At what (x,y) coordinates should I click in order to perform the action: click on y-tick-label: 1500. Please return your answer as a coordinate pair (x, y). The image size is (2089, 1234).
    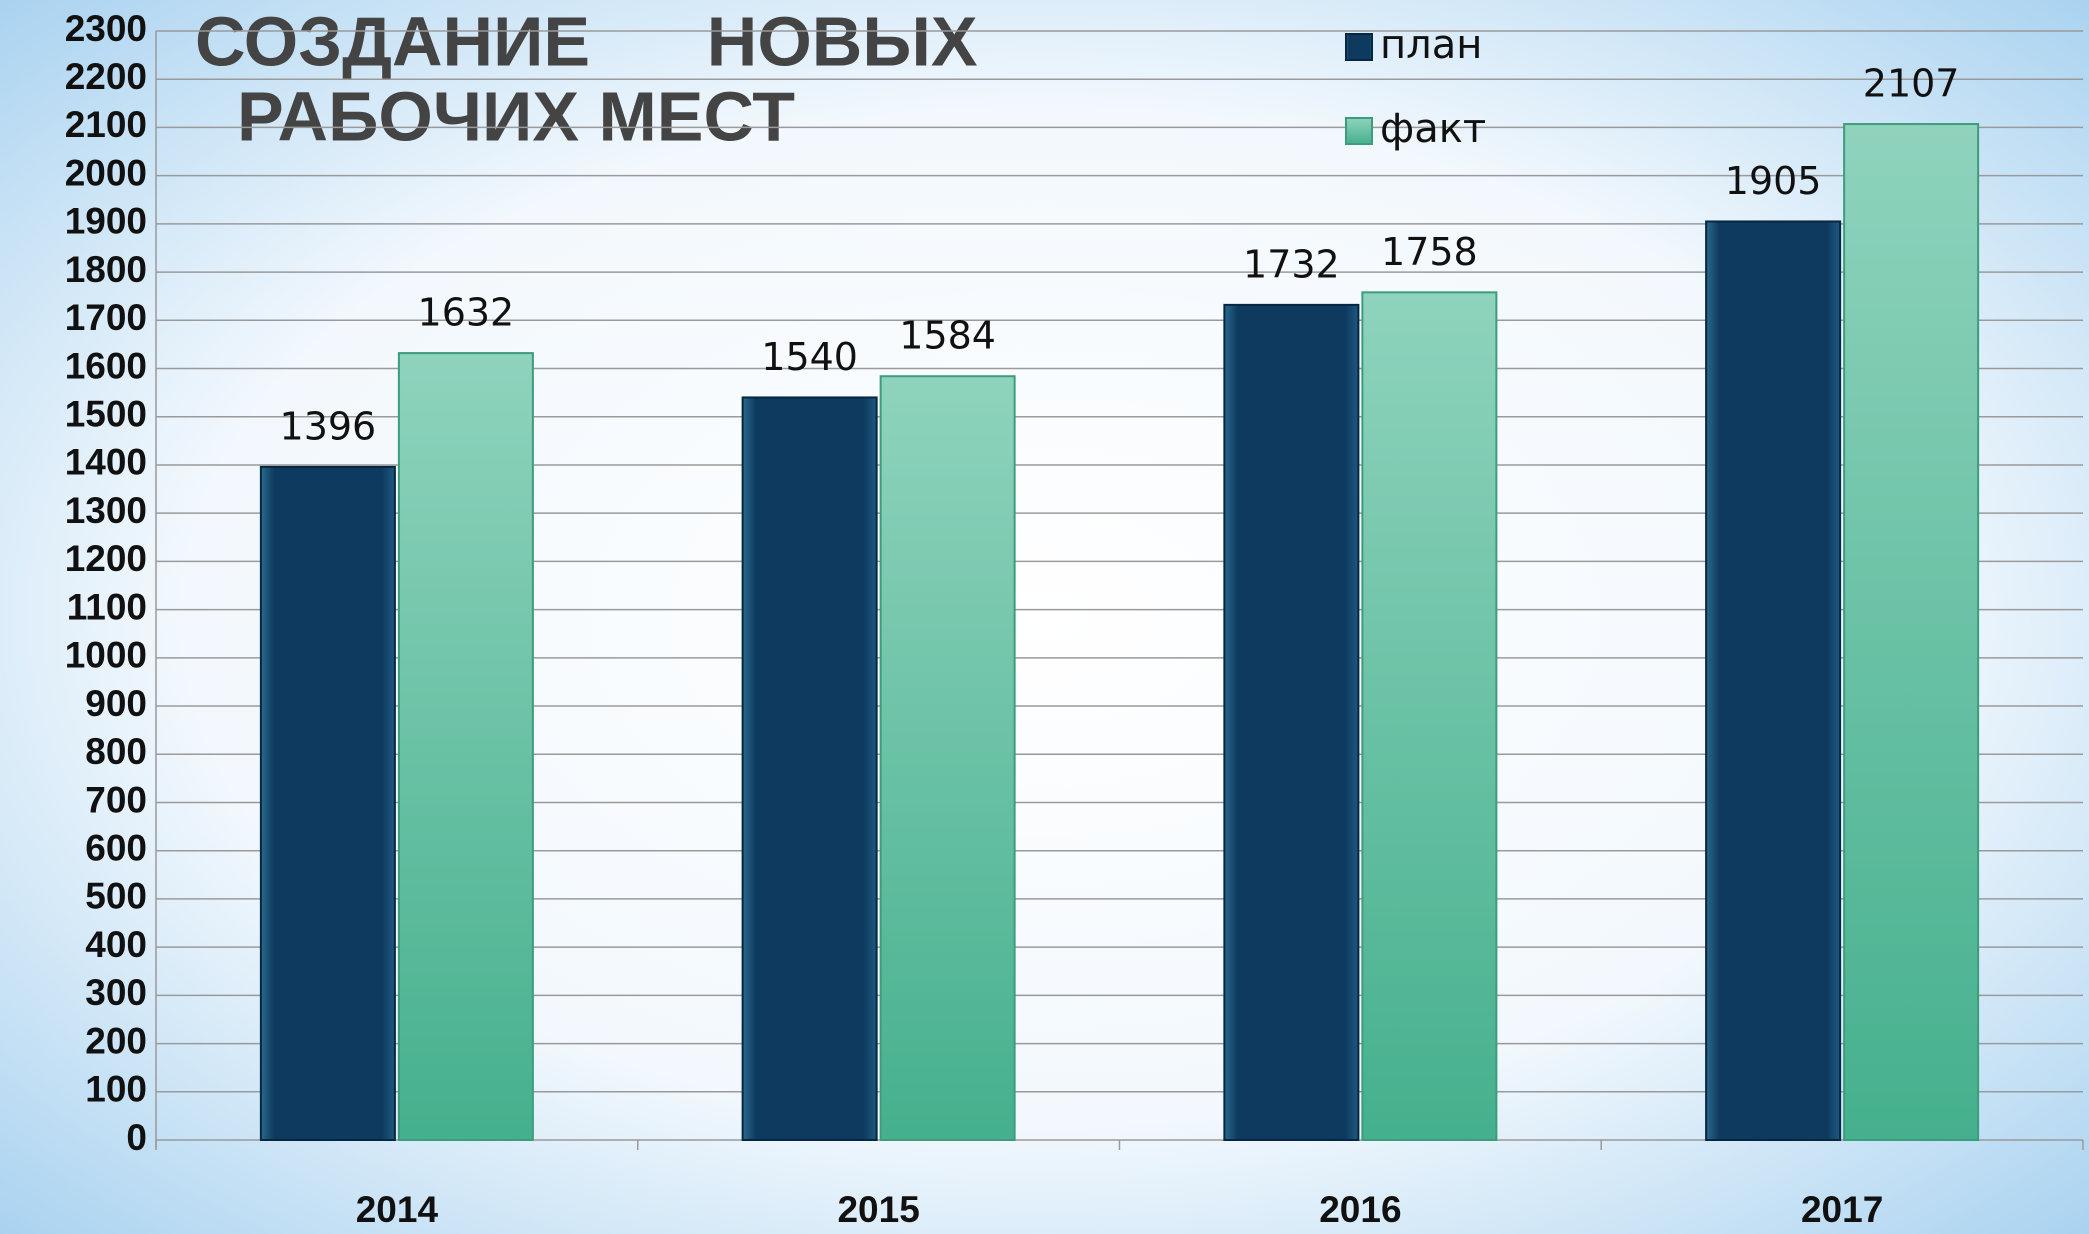
    Looking at the image, I should click on (106, 414).